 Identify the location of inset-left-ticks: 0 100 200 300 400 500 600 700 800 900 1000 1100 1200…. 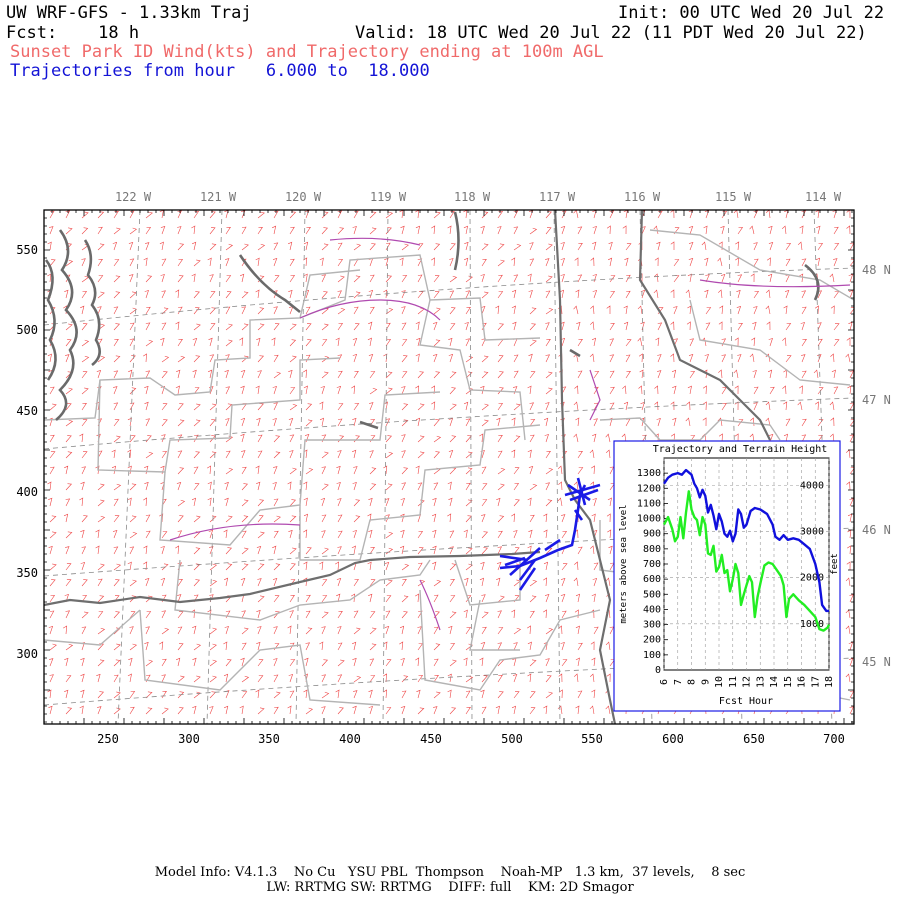
(649, 572).